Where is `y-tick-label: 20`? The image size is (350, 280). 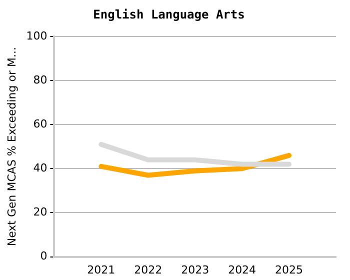
y-tick-label: 20 is located at coordinates (40, 212).